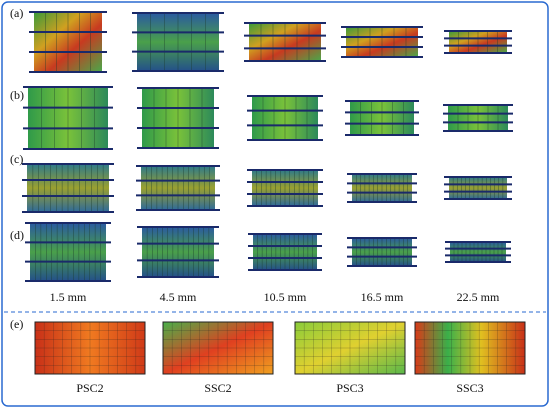 The width and height of the screenshot is (550, 408). What do you see at coordinates (17, 95) in the screenshot?
I see `panel-label: (b)` at bounding box center [17, 95].